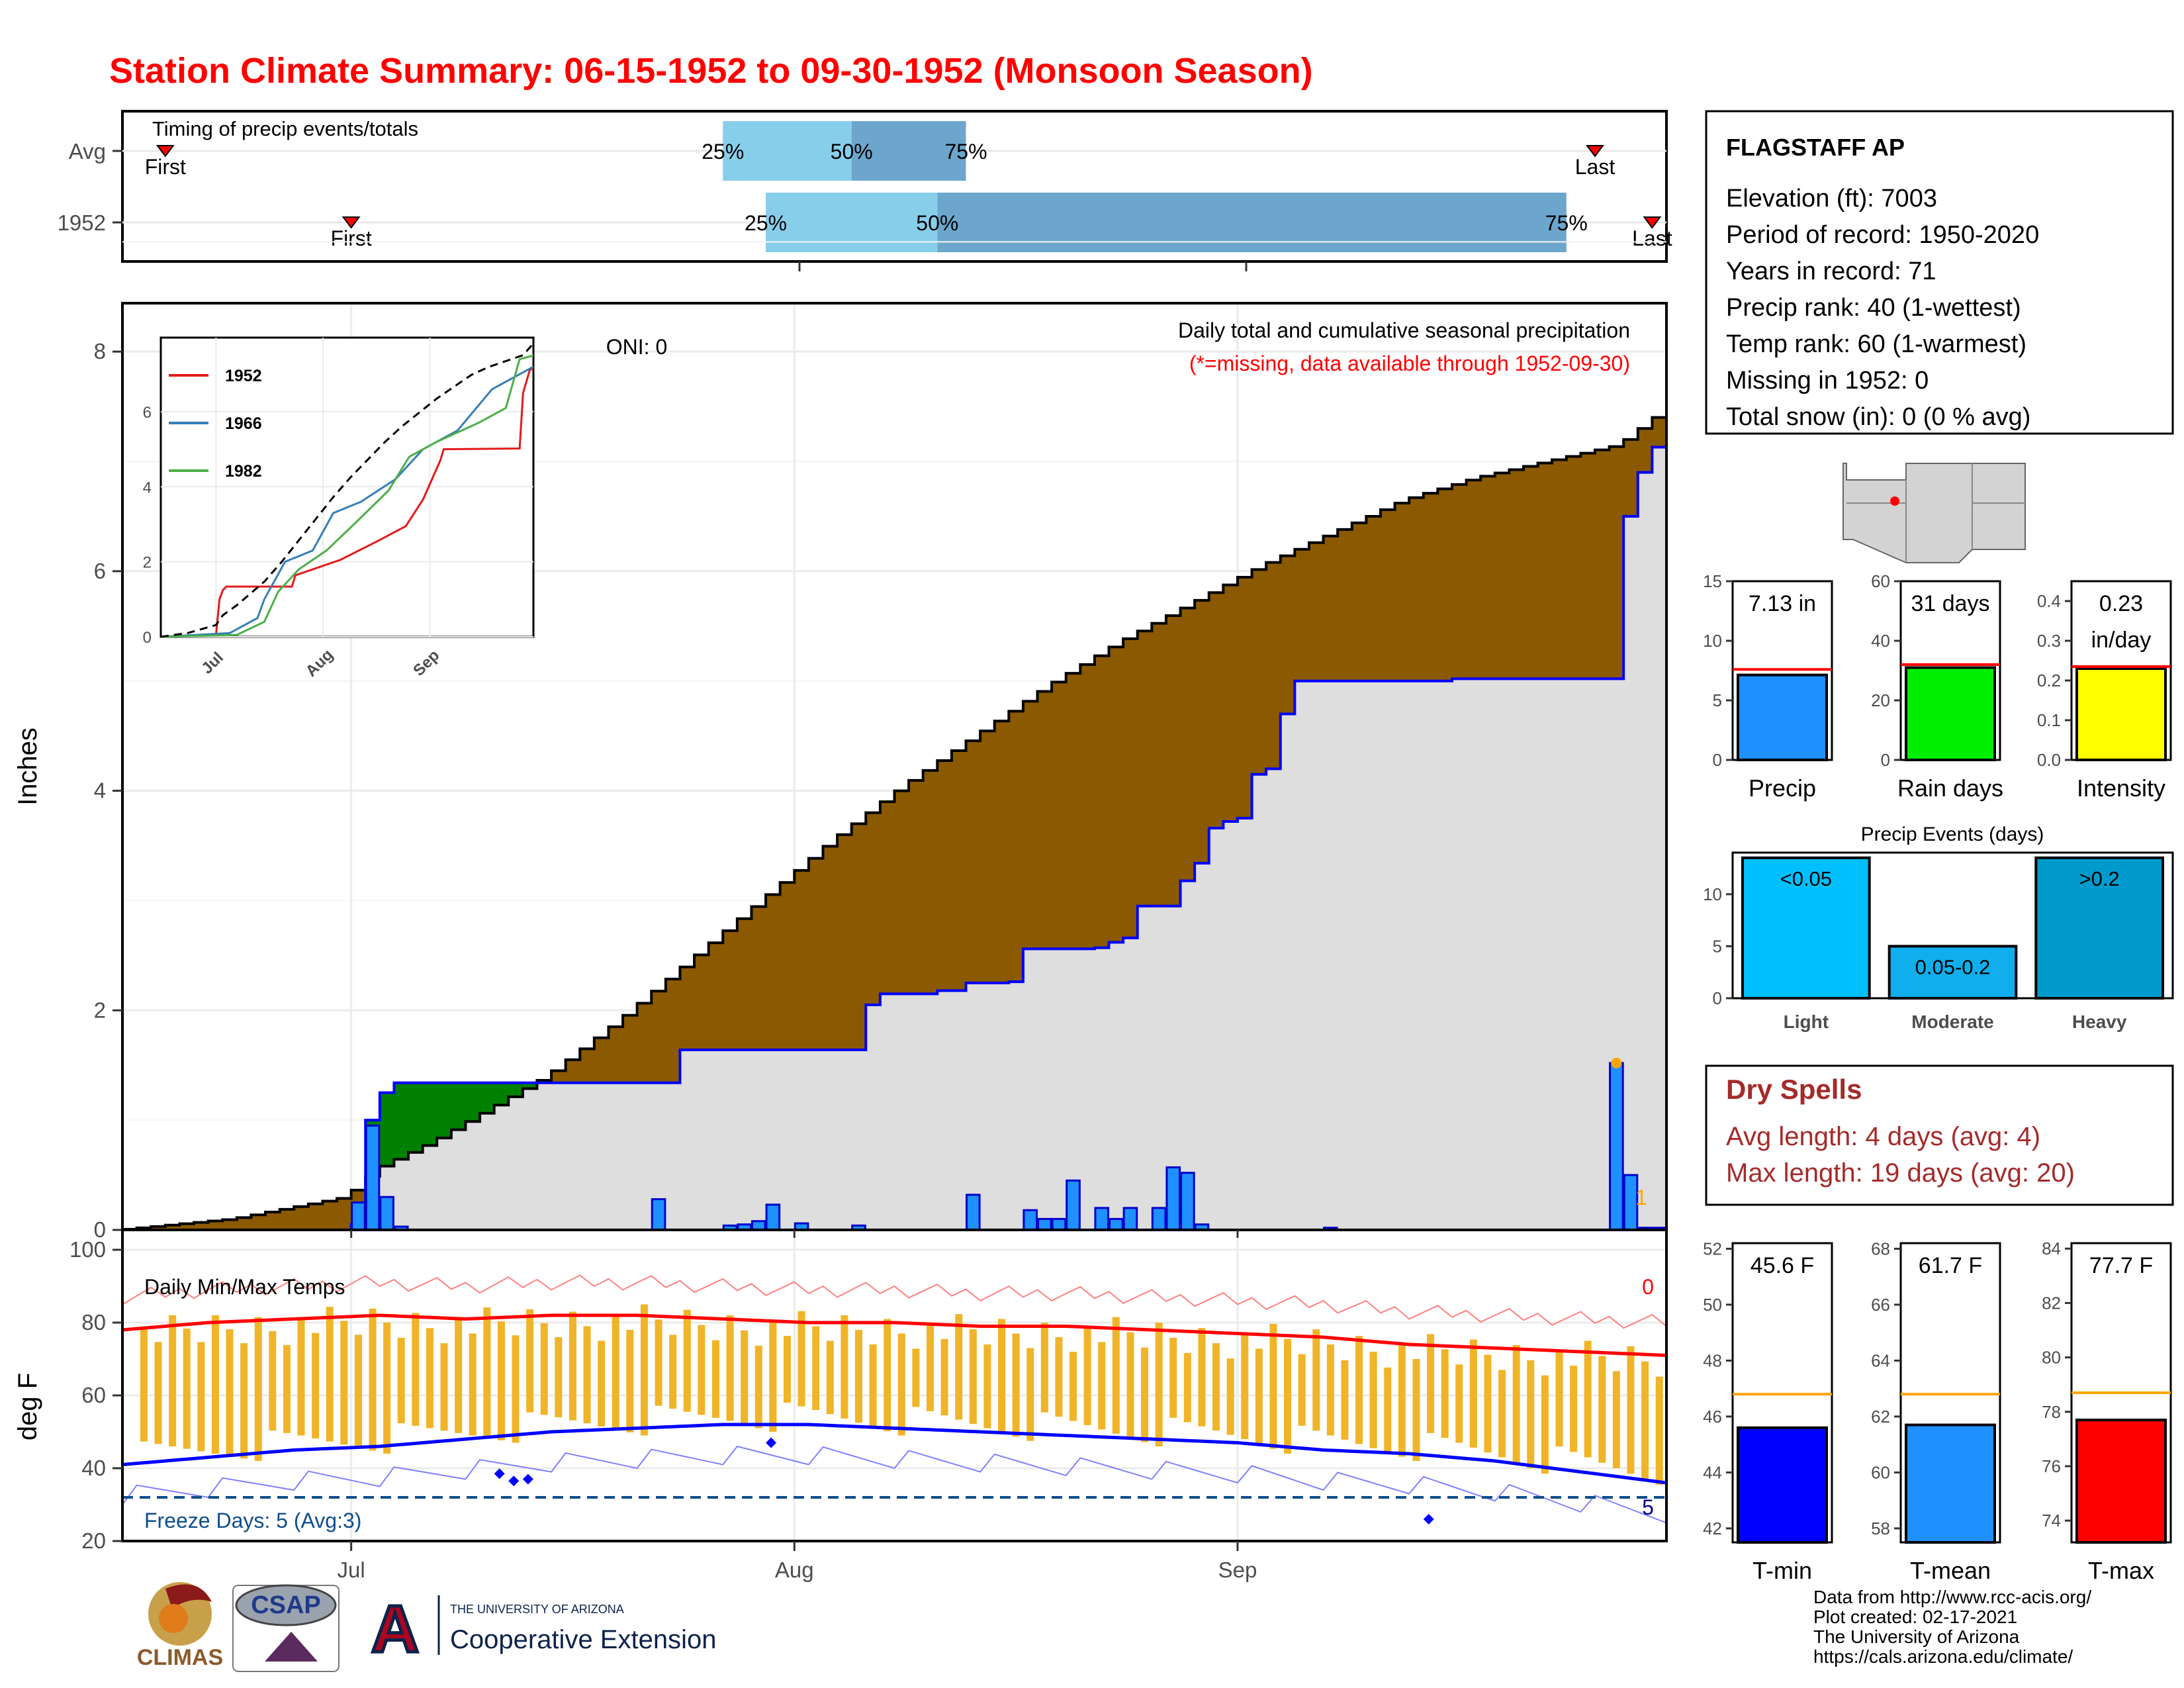 This screenshot has width=2184, height=1688. Describe the element at coordinates (1951, 1265) in the screenshot. I see `summary-bar-value-label: 61.7 F` at that location.